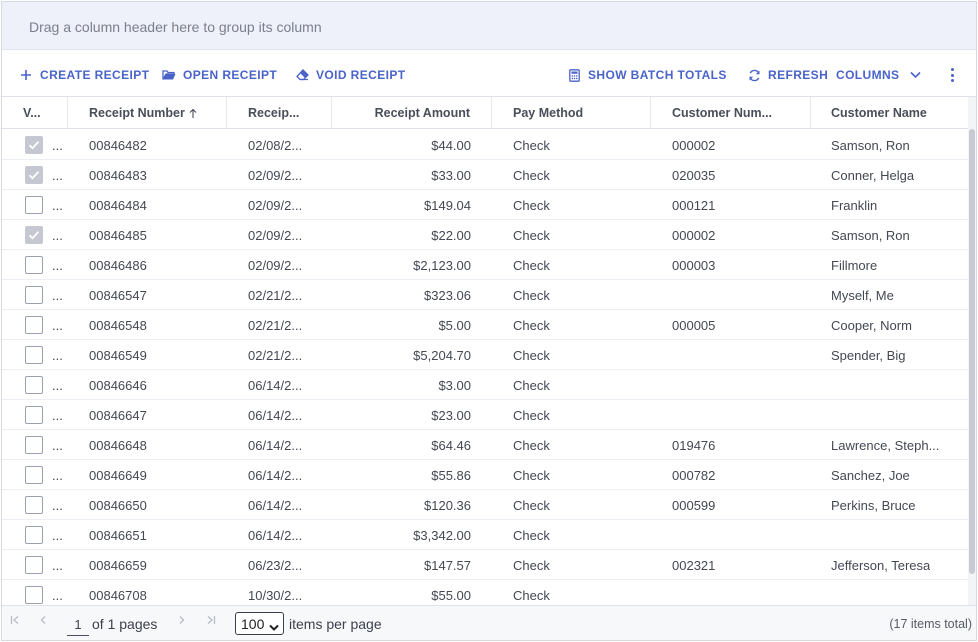 The height and width of the screenshot is (642, 978). What do you see at coordinates (485, 535) in the screenshot?
I see `table-row: ... 00846651 06/14/2... $3,342.00 Check` at bounding box center [485, 535].